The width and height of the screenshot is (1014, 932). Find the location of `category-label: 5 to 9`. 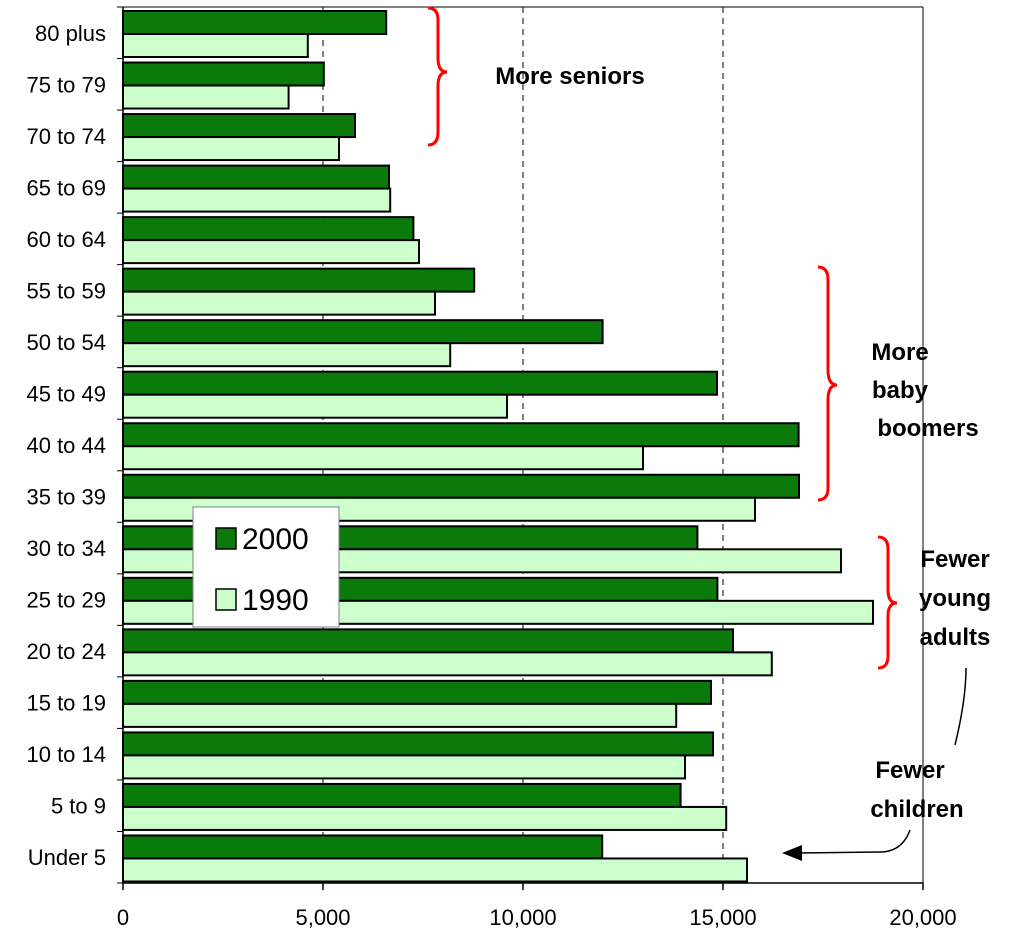

category-label: 5 to 9 is located at coordinates (78, 806).